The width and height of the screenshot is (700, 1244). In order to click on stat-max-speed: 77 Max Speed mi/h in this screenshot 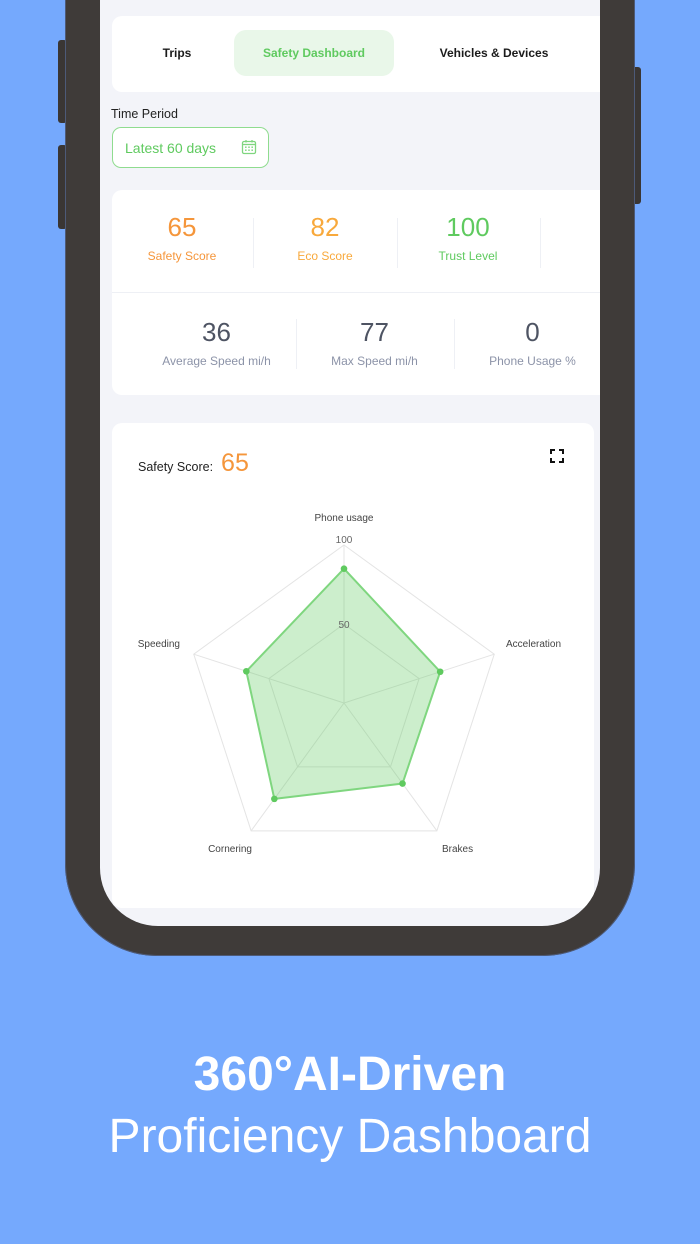, I will do `click(374, 342)`.